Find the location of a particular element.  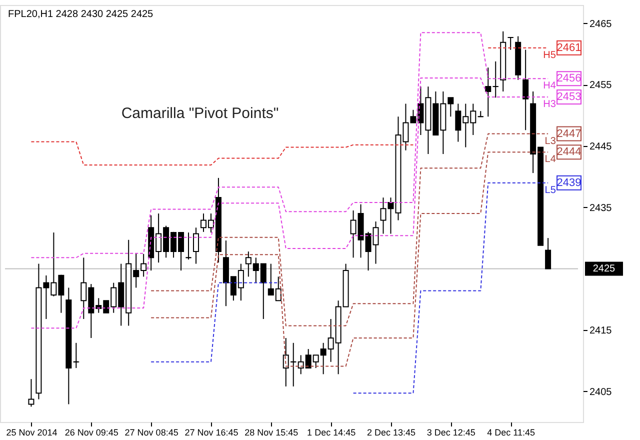

data-label: 2439 is located at coordinates (569, 182).